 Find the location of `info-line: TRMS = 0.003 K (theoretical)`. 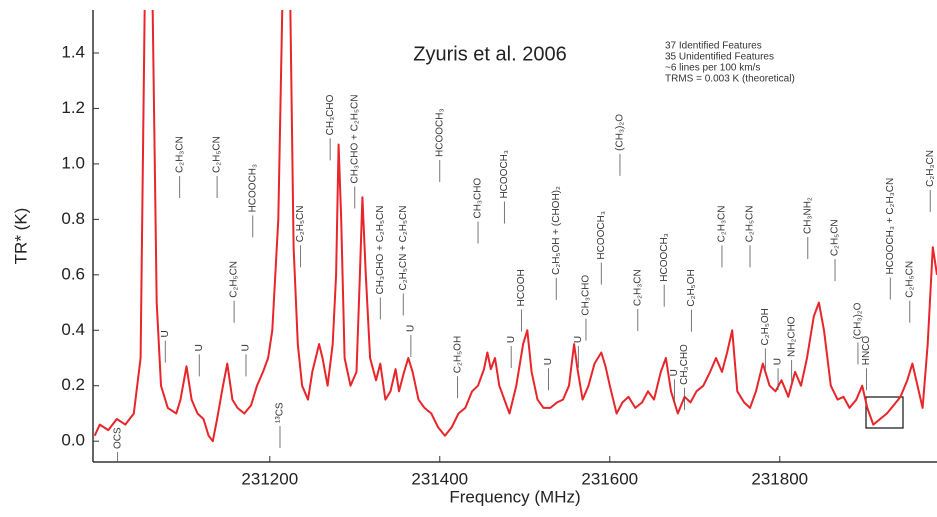

info-line: TRMS = 0.003 K (theoretical) is located at coordinates (730, 79).